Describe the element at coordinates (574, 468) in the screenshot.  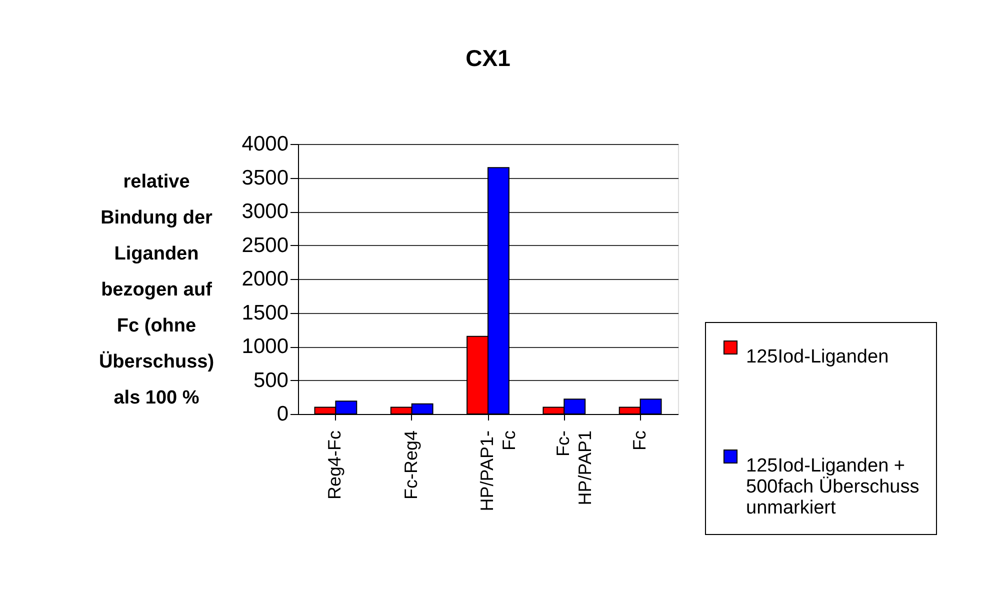
I see `x-tick-label: Fc-HP/PAP1` at that location.